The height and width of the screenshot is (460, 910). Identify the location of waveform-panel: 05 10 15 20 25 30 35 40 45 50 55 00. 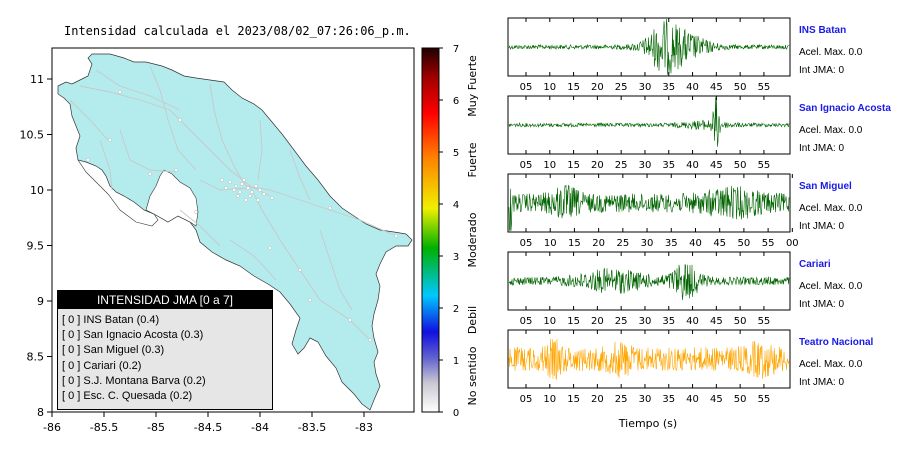
(652, 211).